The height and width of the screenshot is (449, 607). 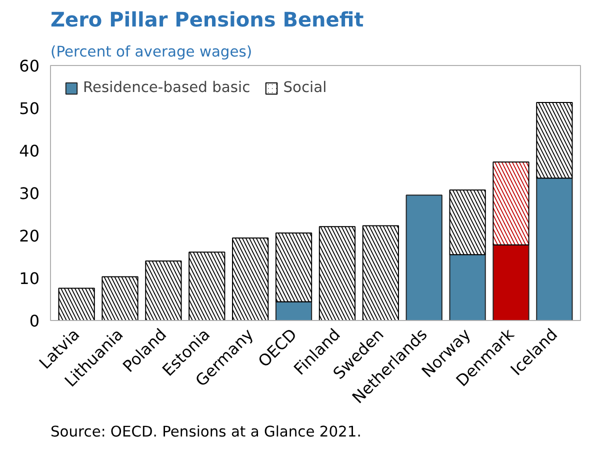 What do you see at coordinates (34, 321) in the screenshot?
I see `y-tick-label: 0` at bounding box center [34, 321].